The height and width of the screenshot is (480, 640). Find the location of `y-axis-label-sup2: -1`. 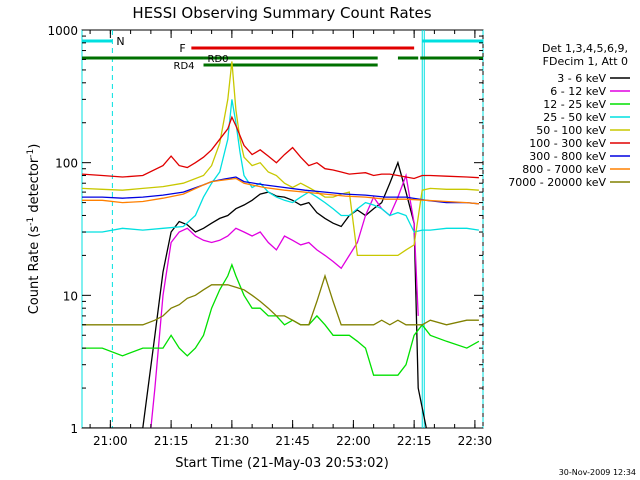

y-axis-label-sup2: -1 is located at coordinates (31, 153).